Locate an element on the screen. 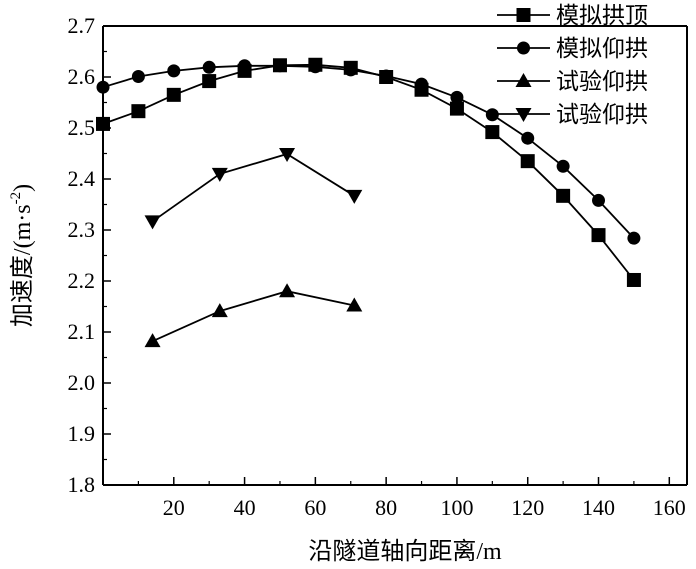  x-tick-label: 160 is located at coordinates (669, 507).